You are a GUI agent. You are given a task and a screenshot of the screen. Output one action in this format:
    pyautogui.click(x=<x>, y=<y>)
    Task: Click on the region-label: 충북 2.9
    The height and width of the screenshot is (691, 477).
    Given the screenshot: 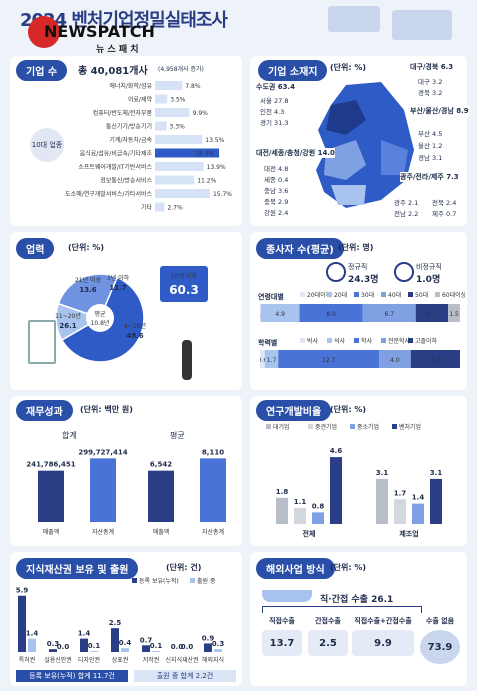 What is the action you would take?
    pyautogui.click(x=276, y=202)
    